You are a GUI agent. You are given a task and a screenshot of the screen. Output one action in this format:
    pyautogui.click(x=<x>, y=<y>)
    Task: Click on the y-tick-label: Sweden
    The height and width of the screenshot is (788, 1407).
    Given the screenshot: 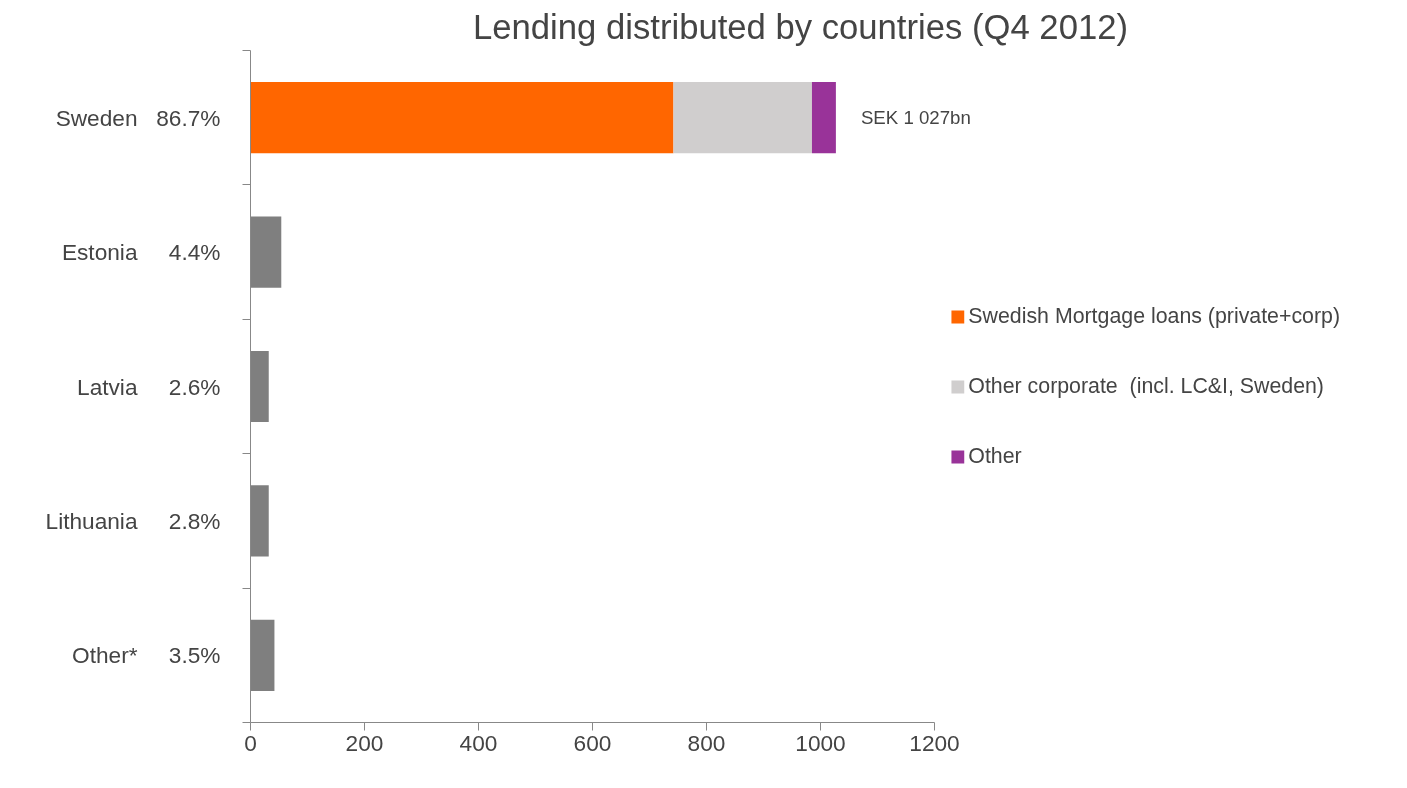 What is the action you would take?
    pyautogui.click(x=96, y=117)
    